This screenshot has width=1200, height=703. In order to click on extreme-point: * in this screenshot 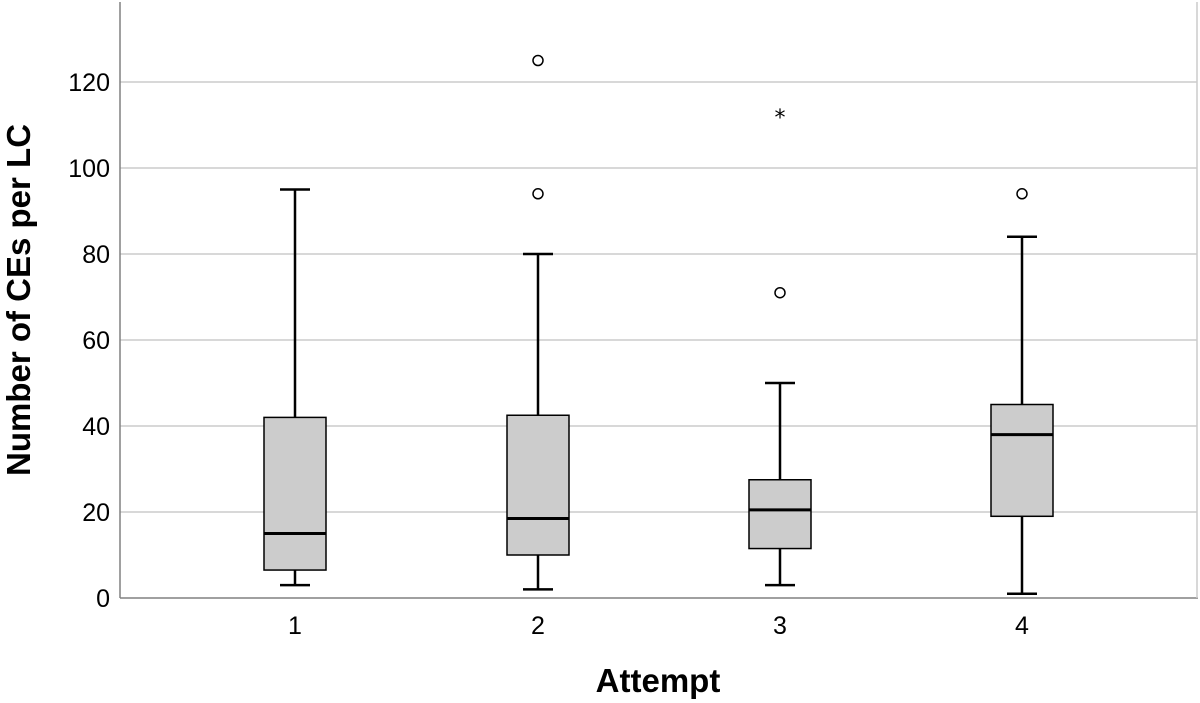, I will do `click(780, 118)`.